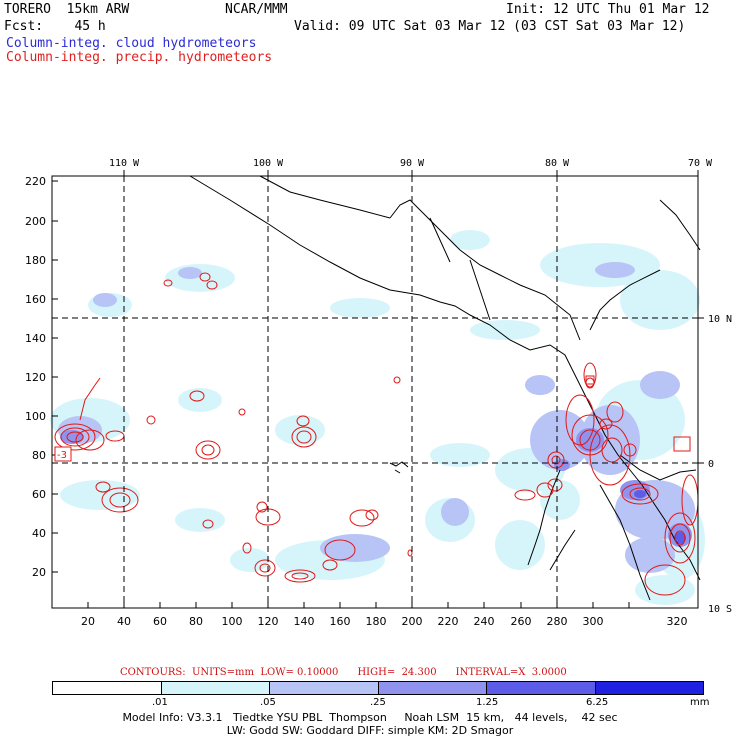  What do you see at coordinates (677, 621) in the screenshot?
I see `x-tick-label: 320` at bounding box center [677, 621].